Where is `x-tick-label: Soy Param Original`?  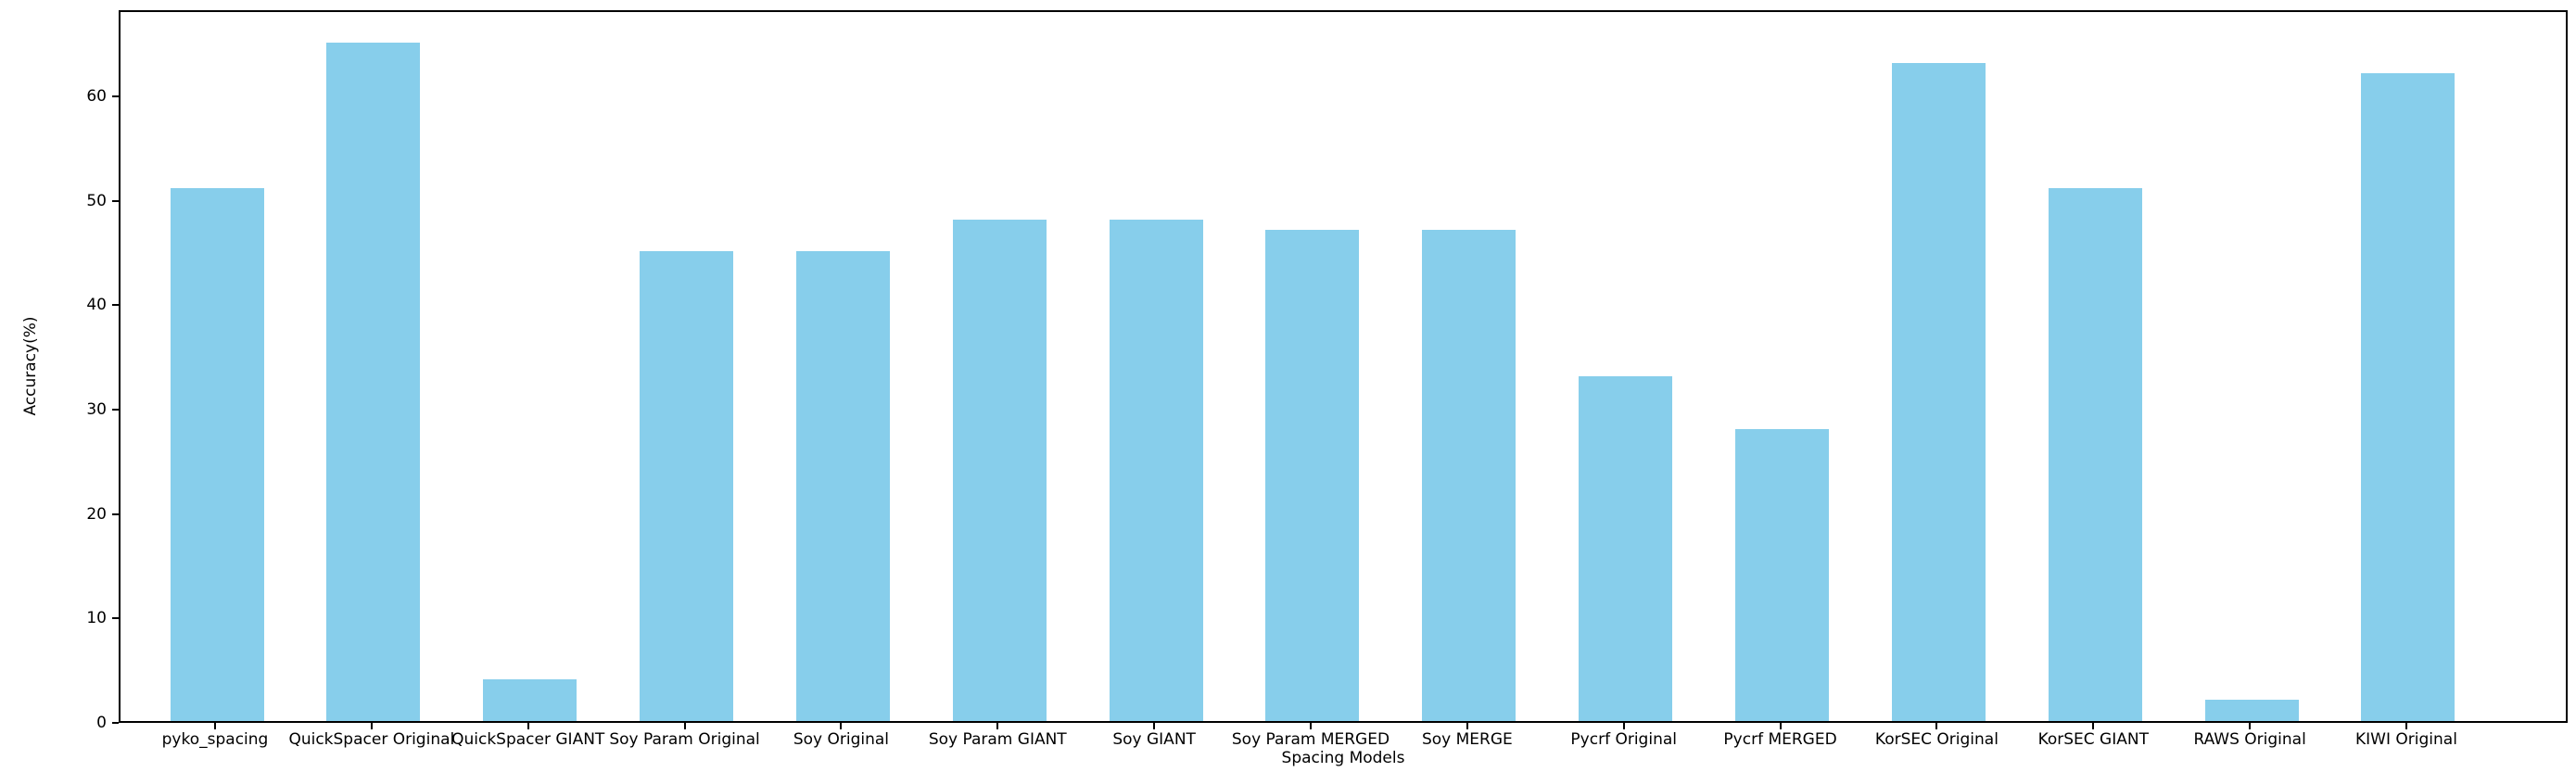
x-tick-label: Soy Param Original is located at coordinates (684, 740).